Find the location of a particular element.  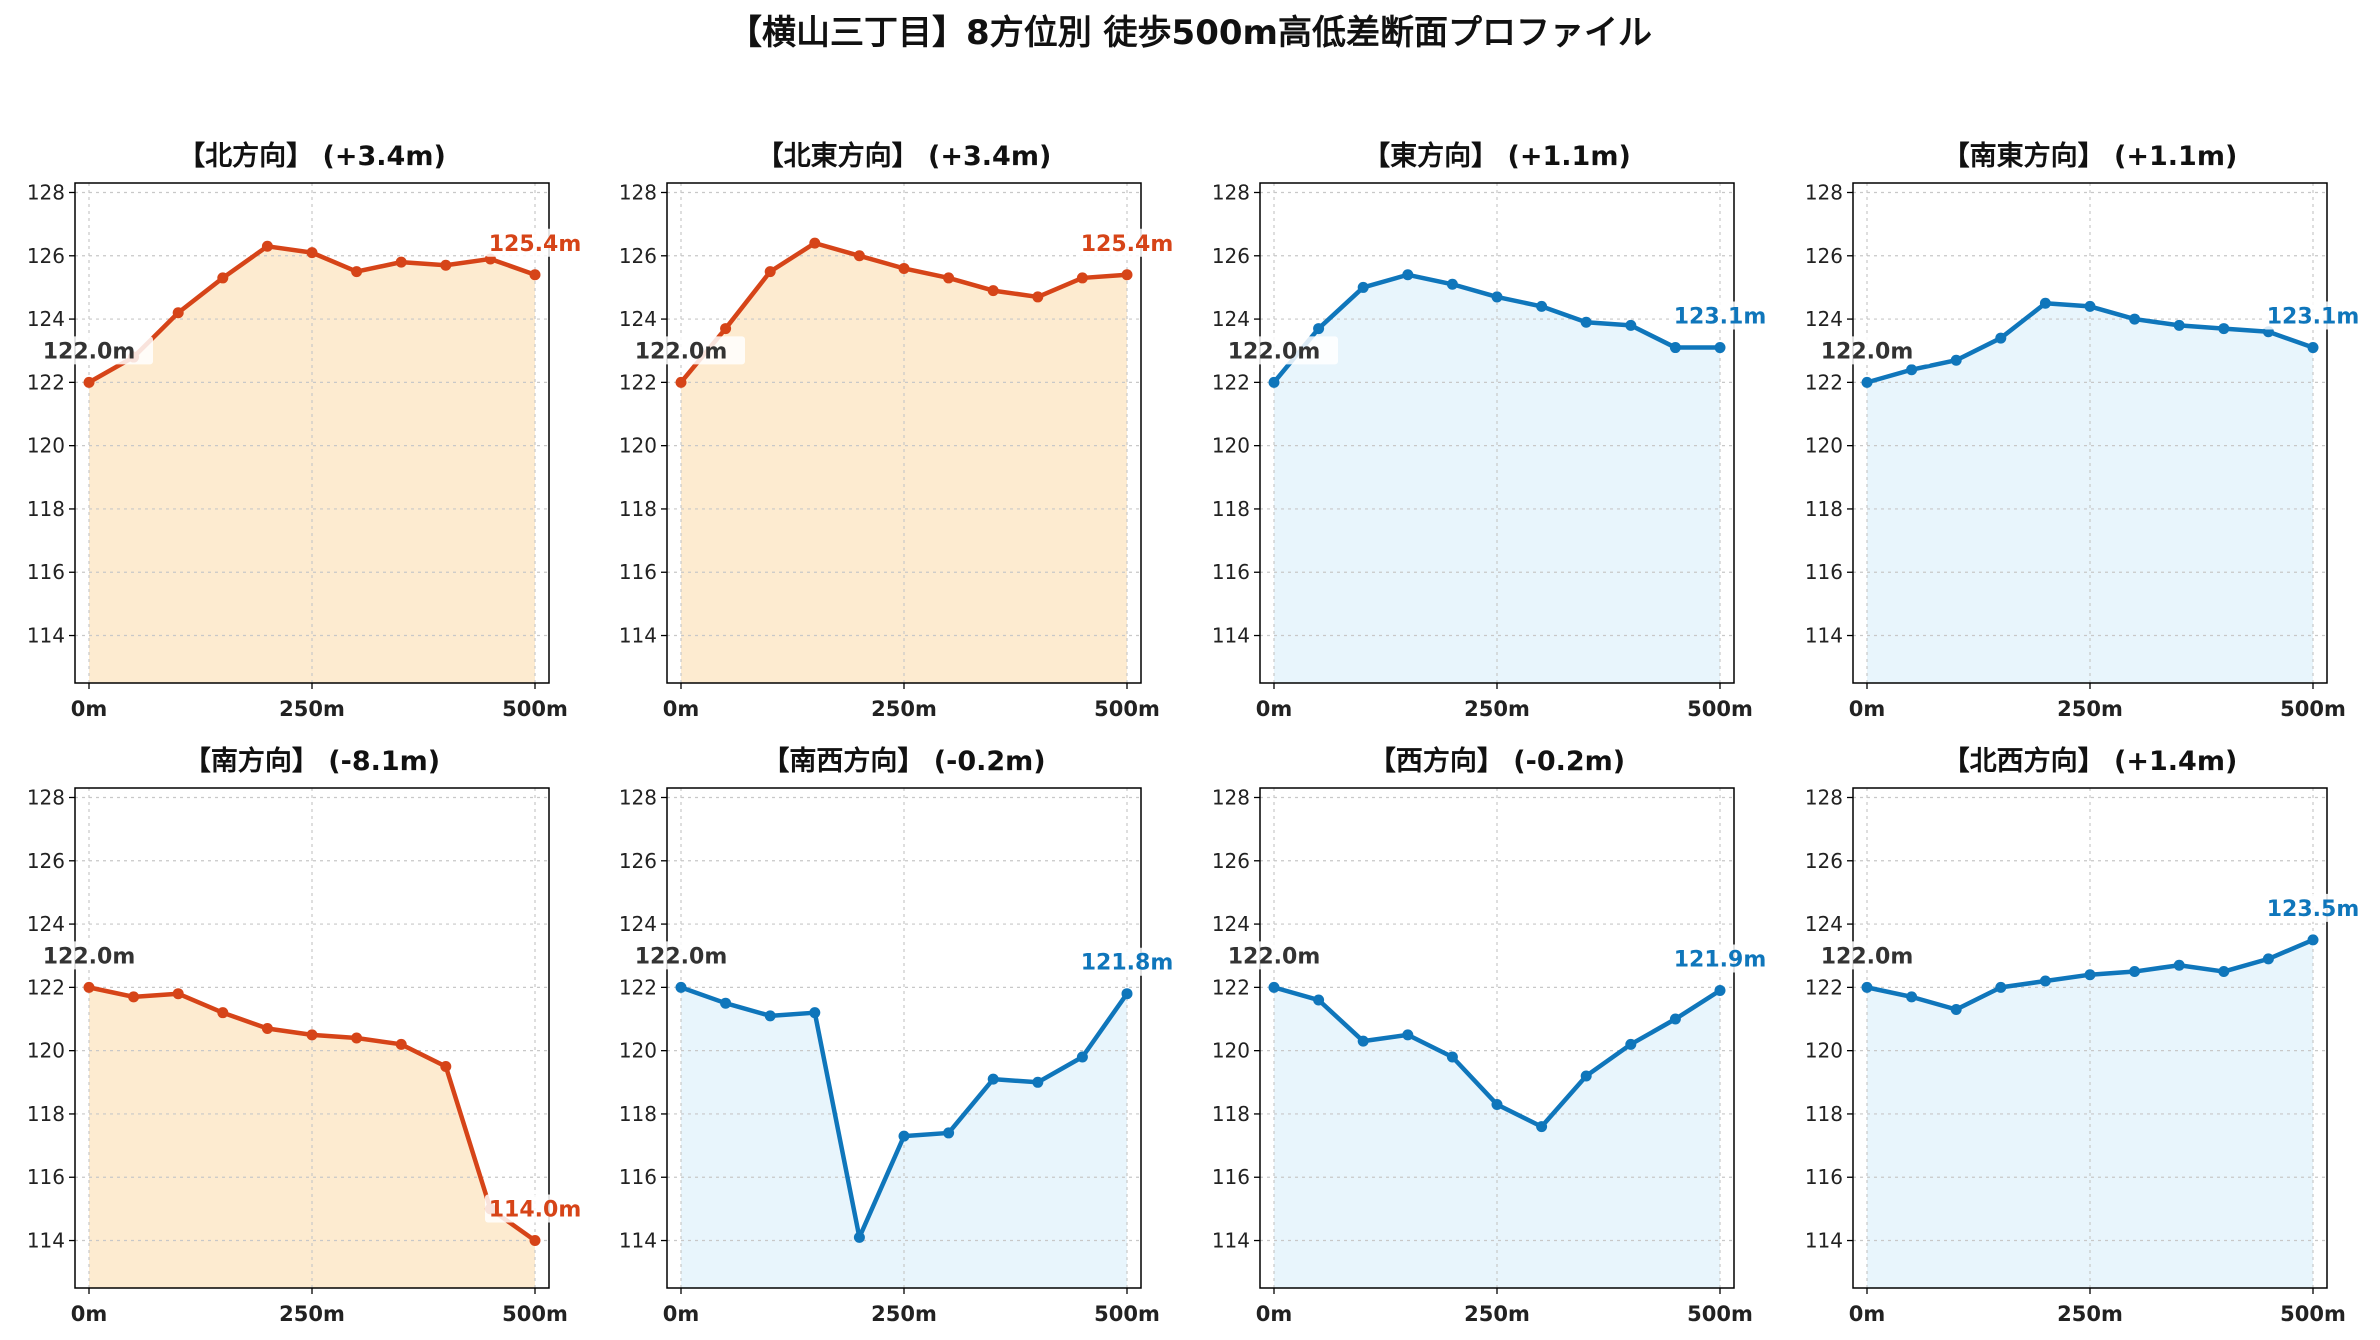

end-label: 123.5m is located at coordinates (2313, 909).